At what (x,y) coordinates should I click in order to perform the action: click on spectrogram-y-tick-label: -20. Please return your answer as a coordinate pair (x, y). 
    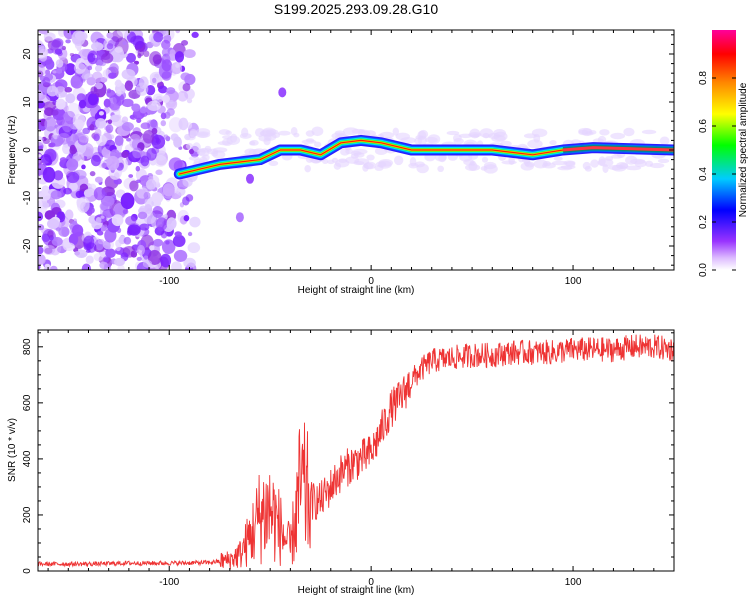
    Looking at the image, I should click on (27, 245).